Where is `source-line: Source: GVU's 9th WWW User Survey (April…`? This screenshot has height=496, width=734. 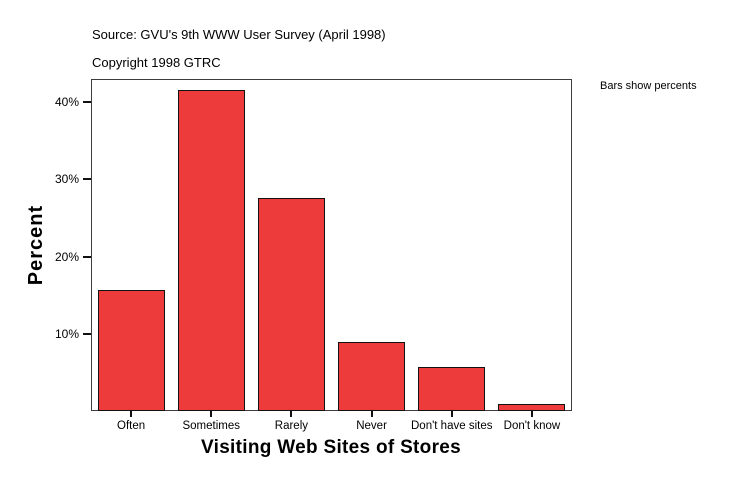
source-line: Source: GVU's 9th WWW User Survey (April… is located at coordinates (239, 34).